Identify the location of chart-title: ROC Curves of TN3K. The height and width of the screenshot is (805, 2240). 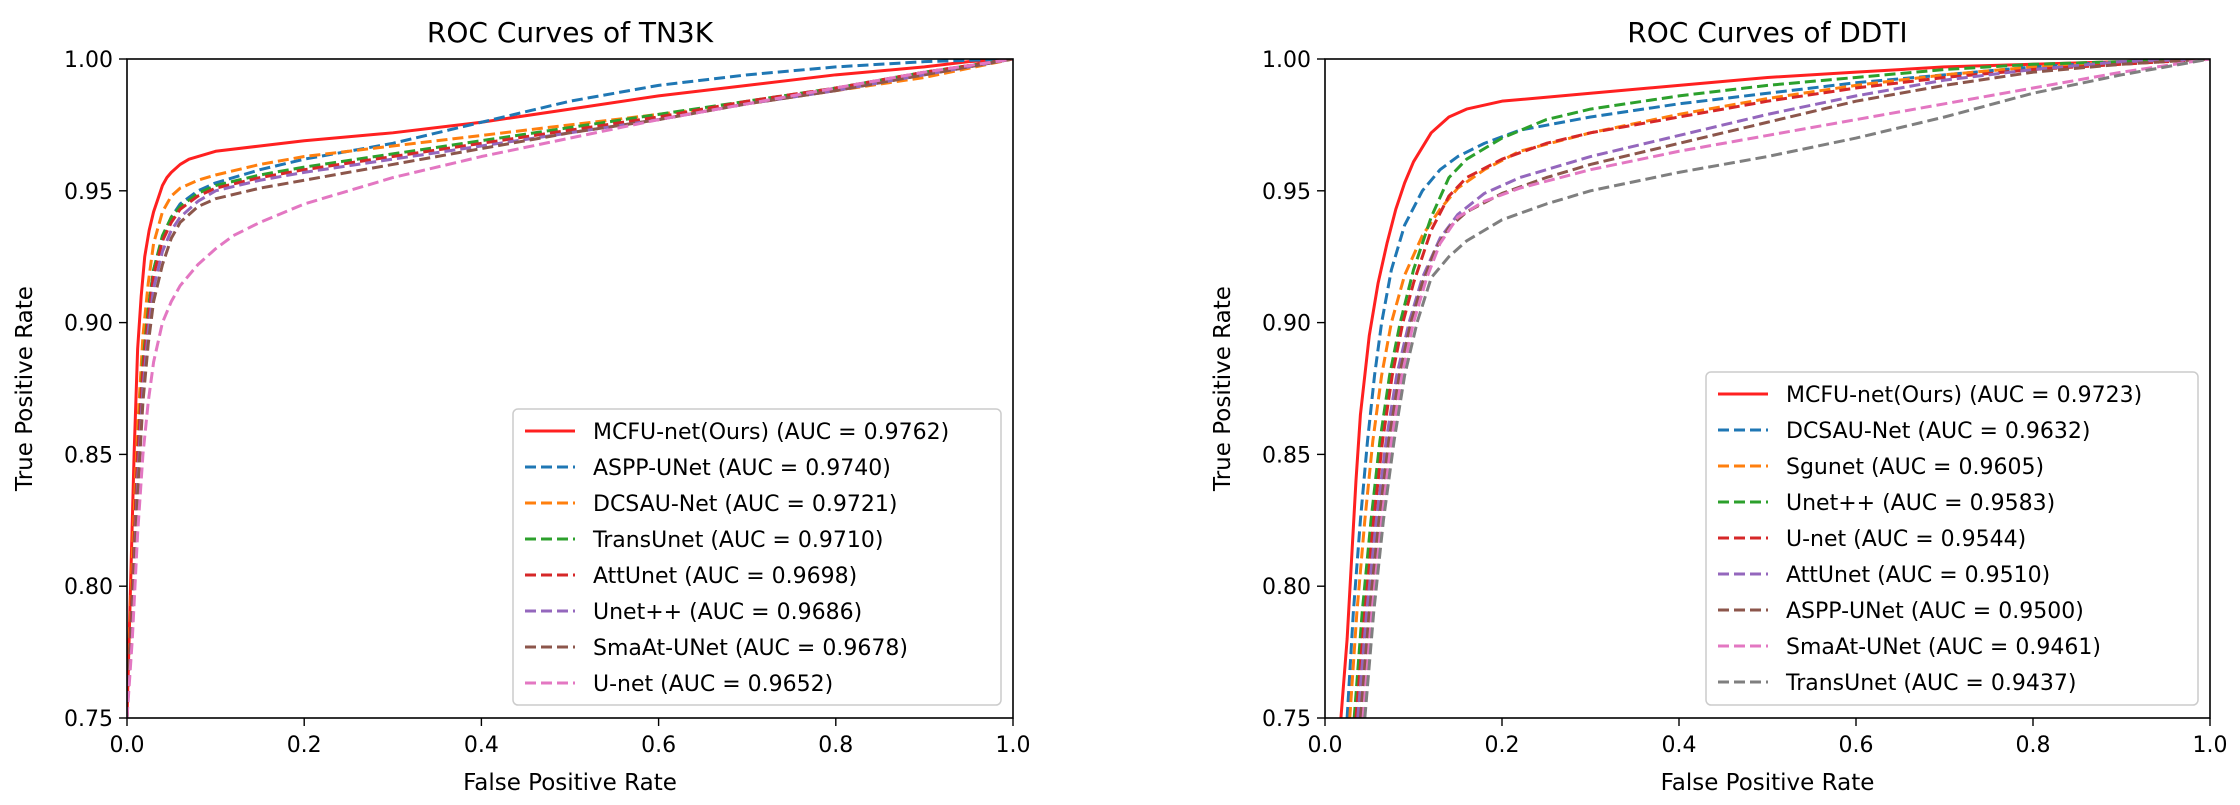
(570, 32).